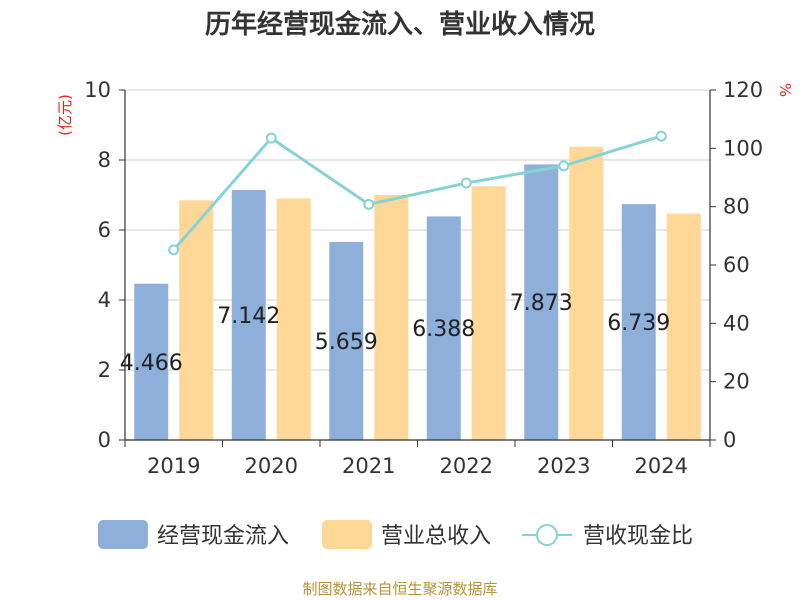 The height and width of the screenshot is (600, 800). I want to click on y-right-tick-label: 0, so click(729, 440).